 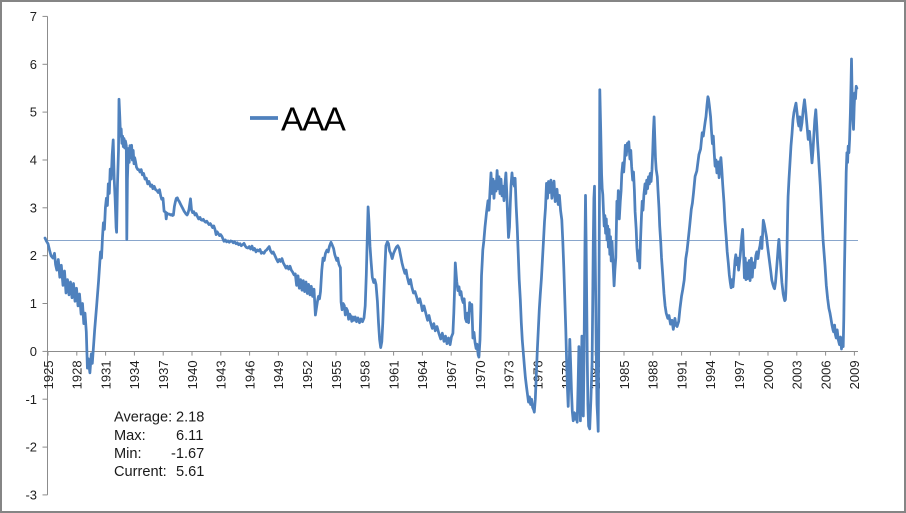 I want to click on svg-text: 1973, so click(x=509, y=374).